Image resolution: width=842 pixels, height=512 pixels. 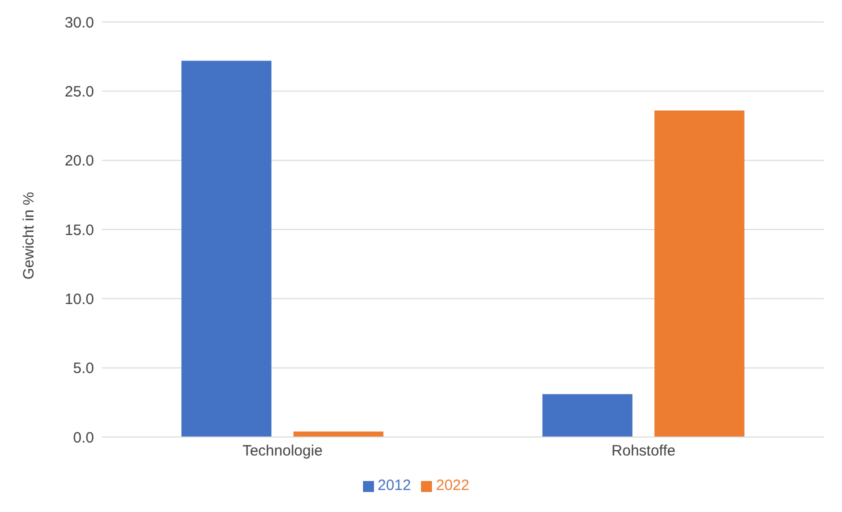 I want to click on y-tick-label: 5.0, so click(x=83, y=369).